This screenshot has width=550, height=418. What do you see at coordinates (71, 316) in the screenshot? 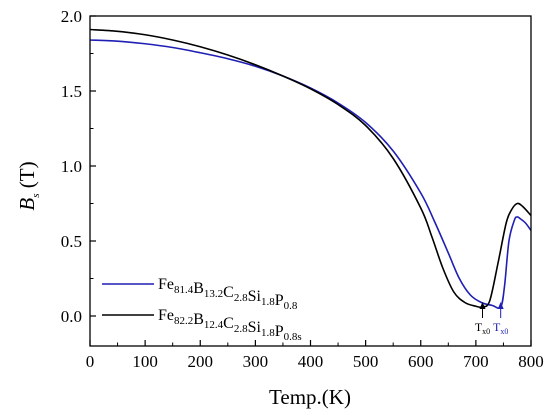
I see `y-tick-label: 0.0` at bounding box center [71, 316].